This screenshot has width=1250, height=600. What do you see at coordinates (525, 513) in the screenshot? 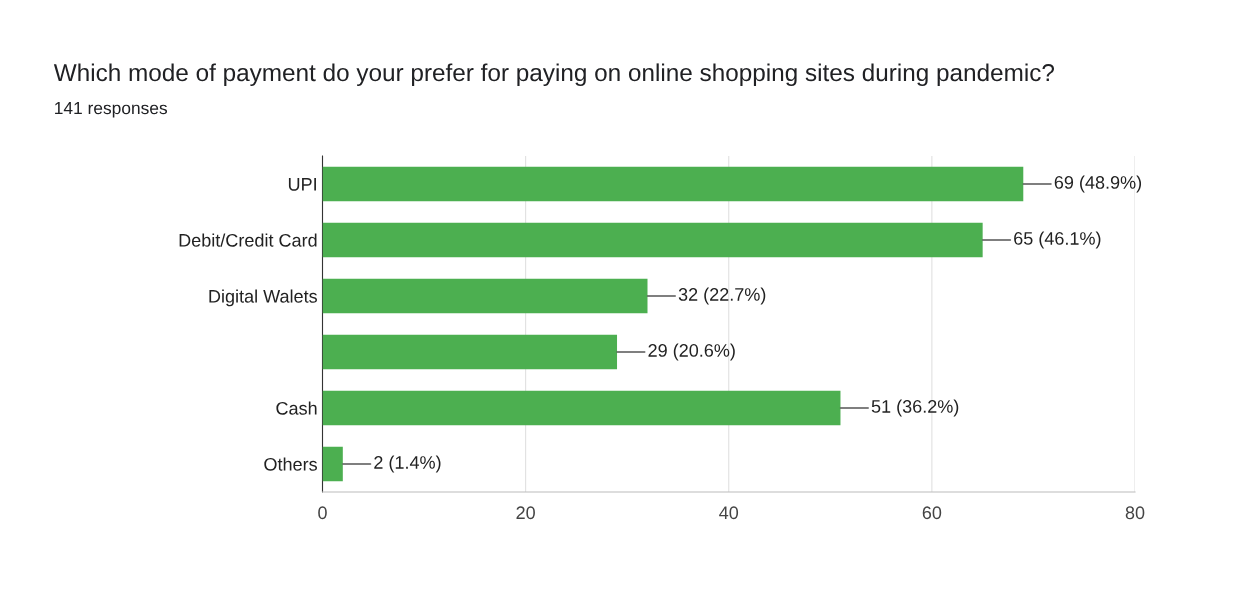
I see `x-tick-label: 20` at bounding box center [525, 513].